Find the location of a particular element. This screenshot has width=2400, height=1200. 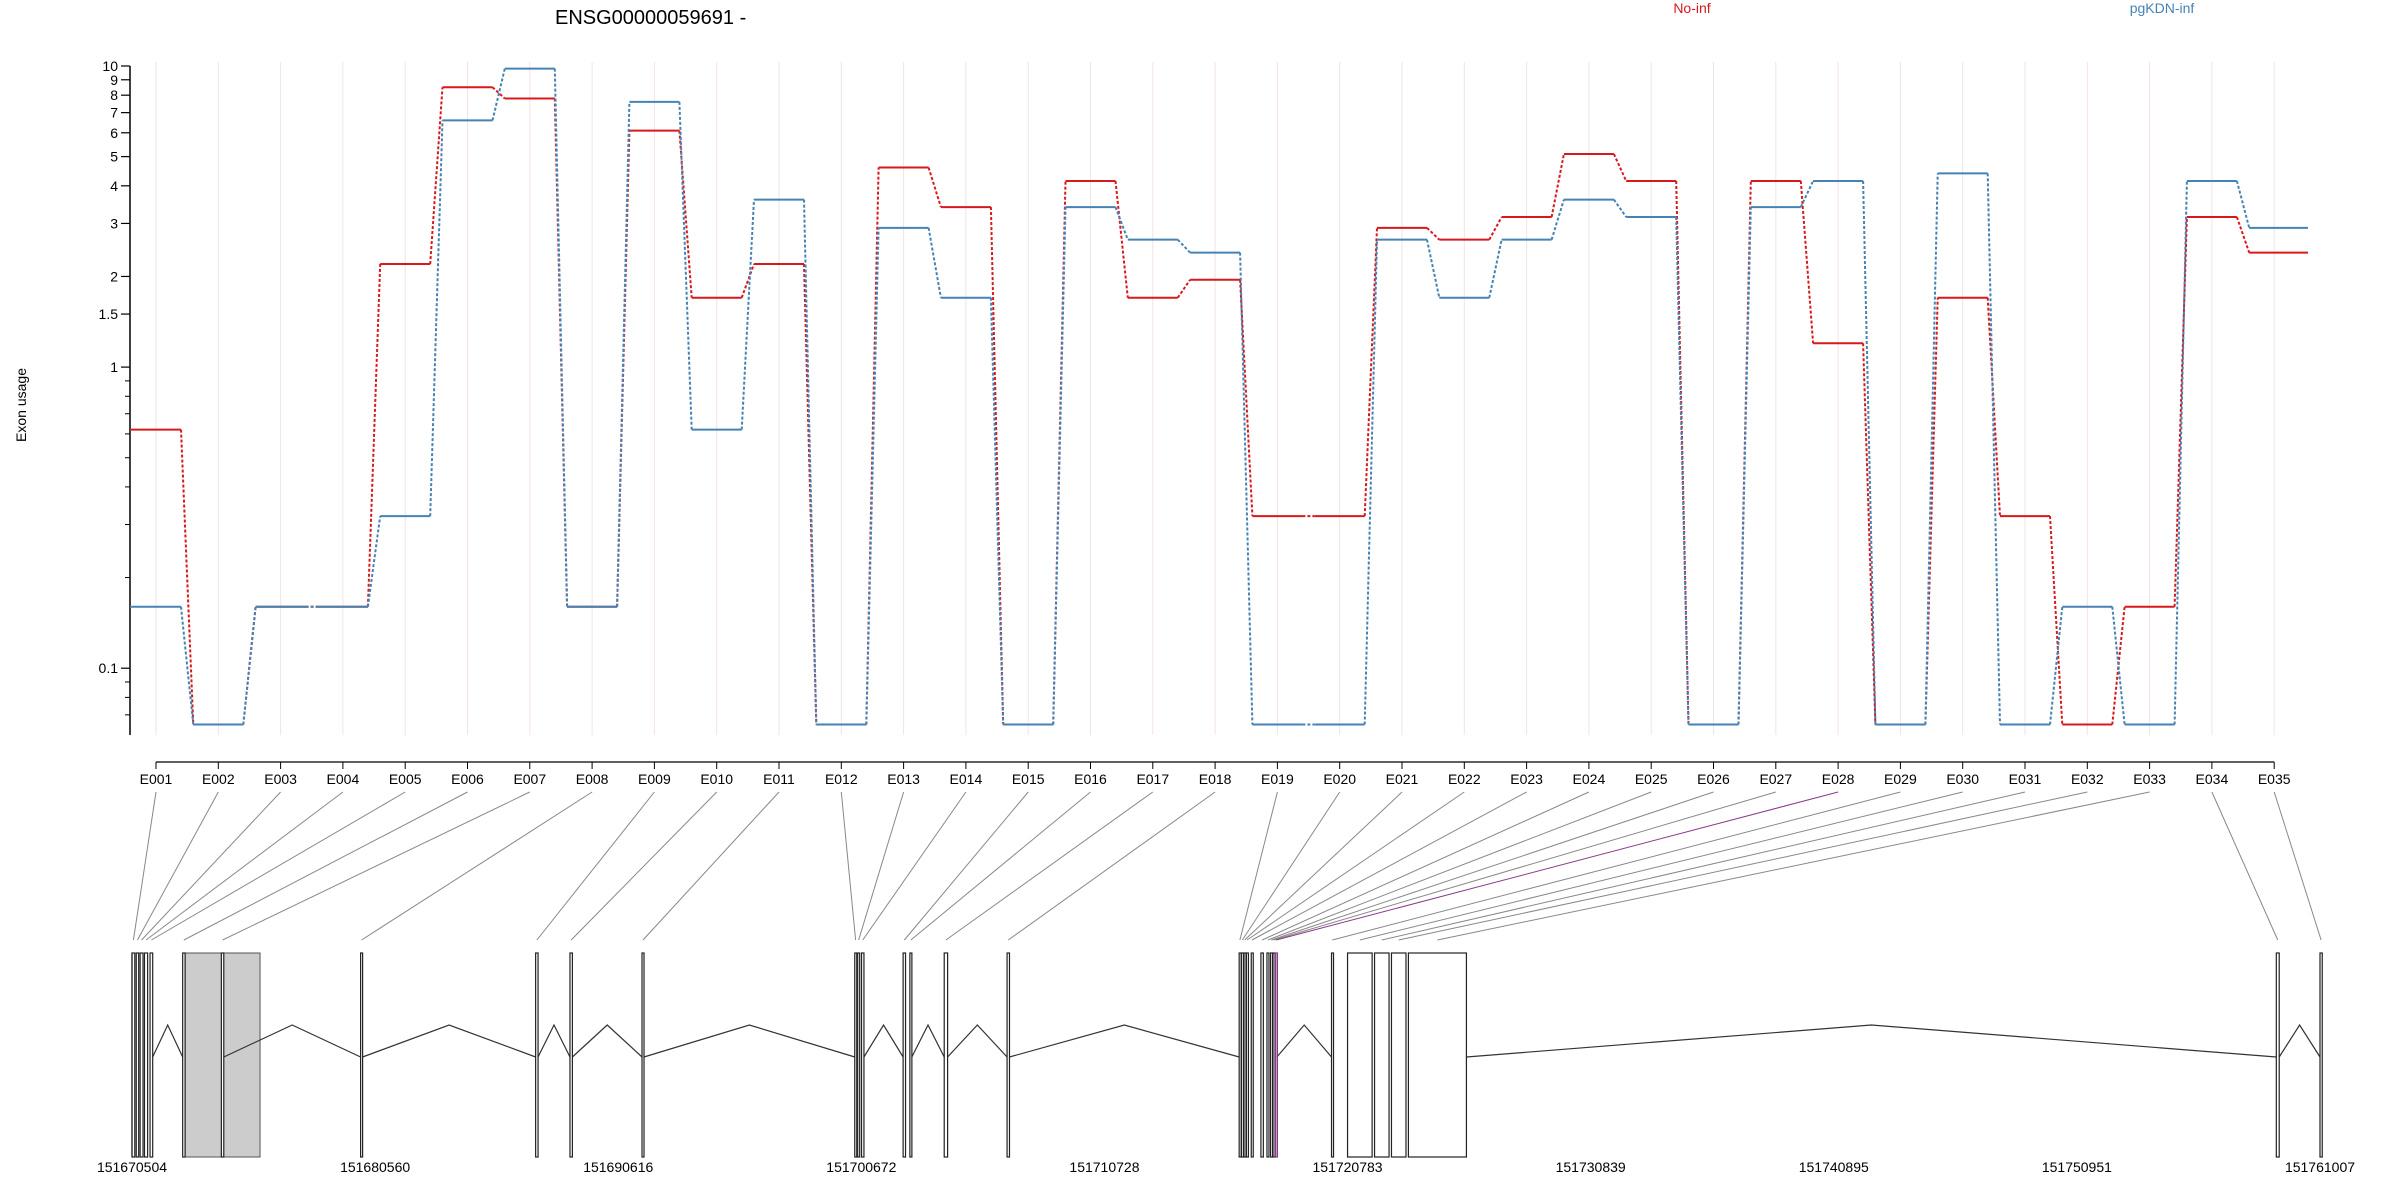

x-tick-label-e003: E003 is located at coordinates (280, 779).